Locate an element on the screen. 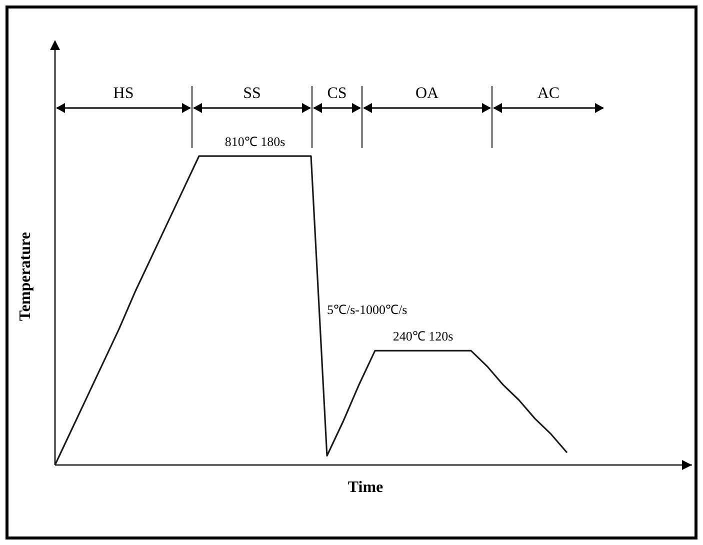 This screenshot has height=545, width=703. annotation: 810℃ 180s is located at coordinates (255, 142).